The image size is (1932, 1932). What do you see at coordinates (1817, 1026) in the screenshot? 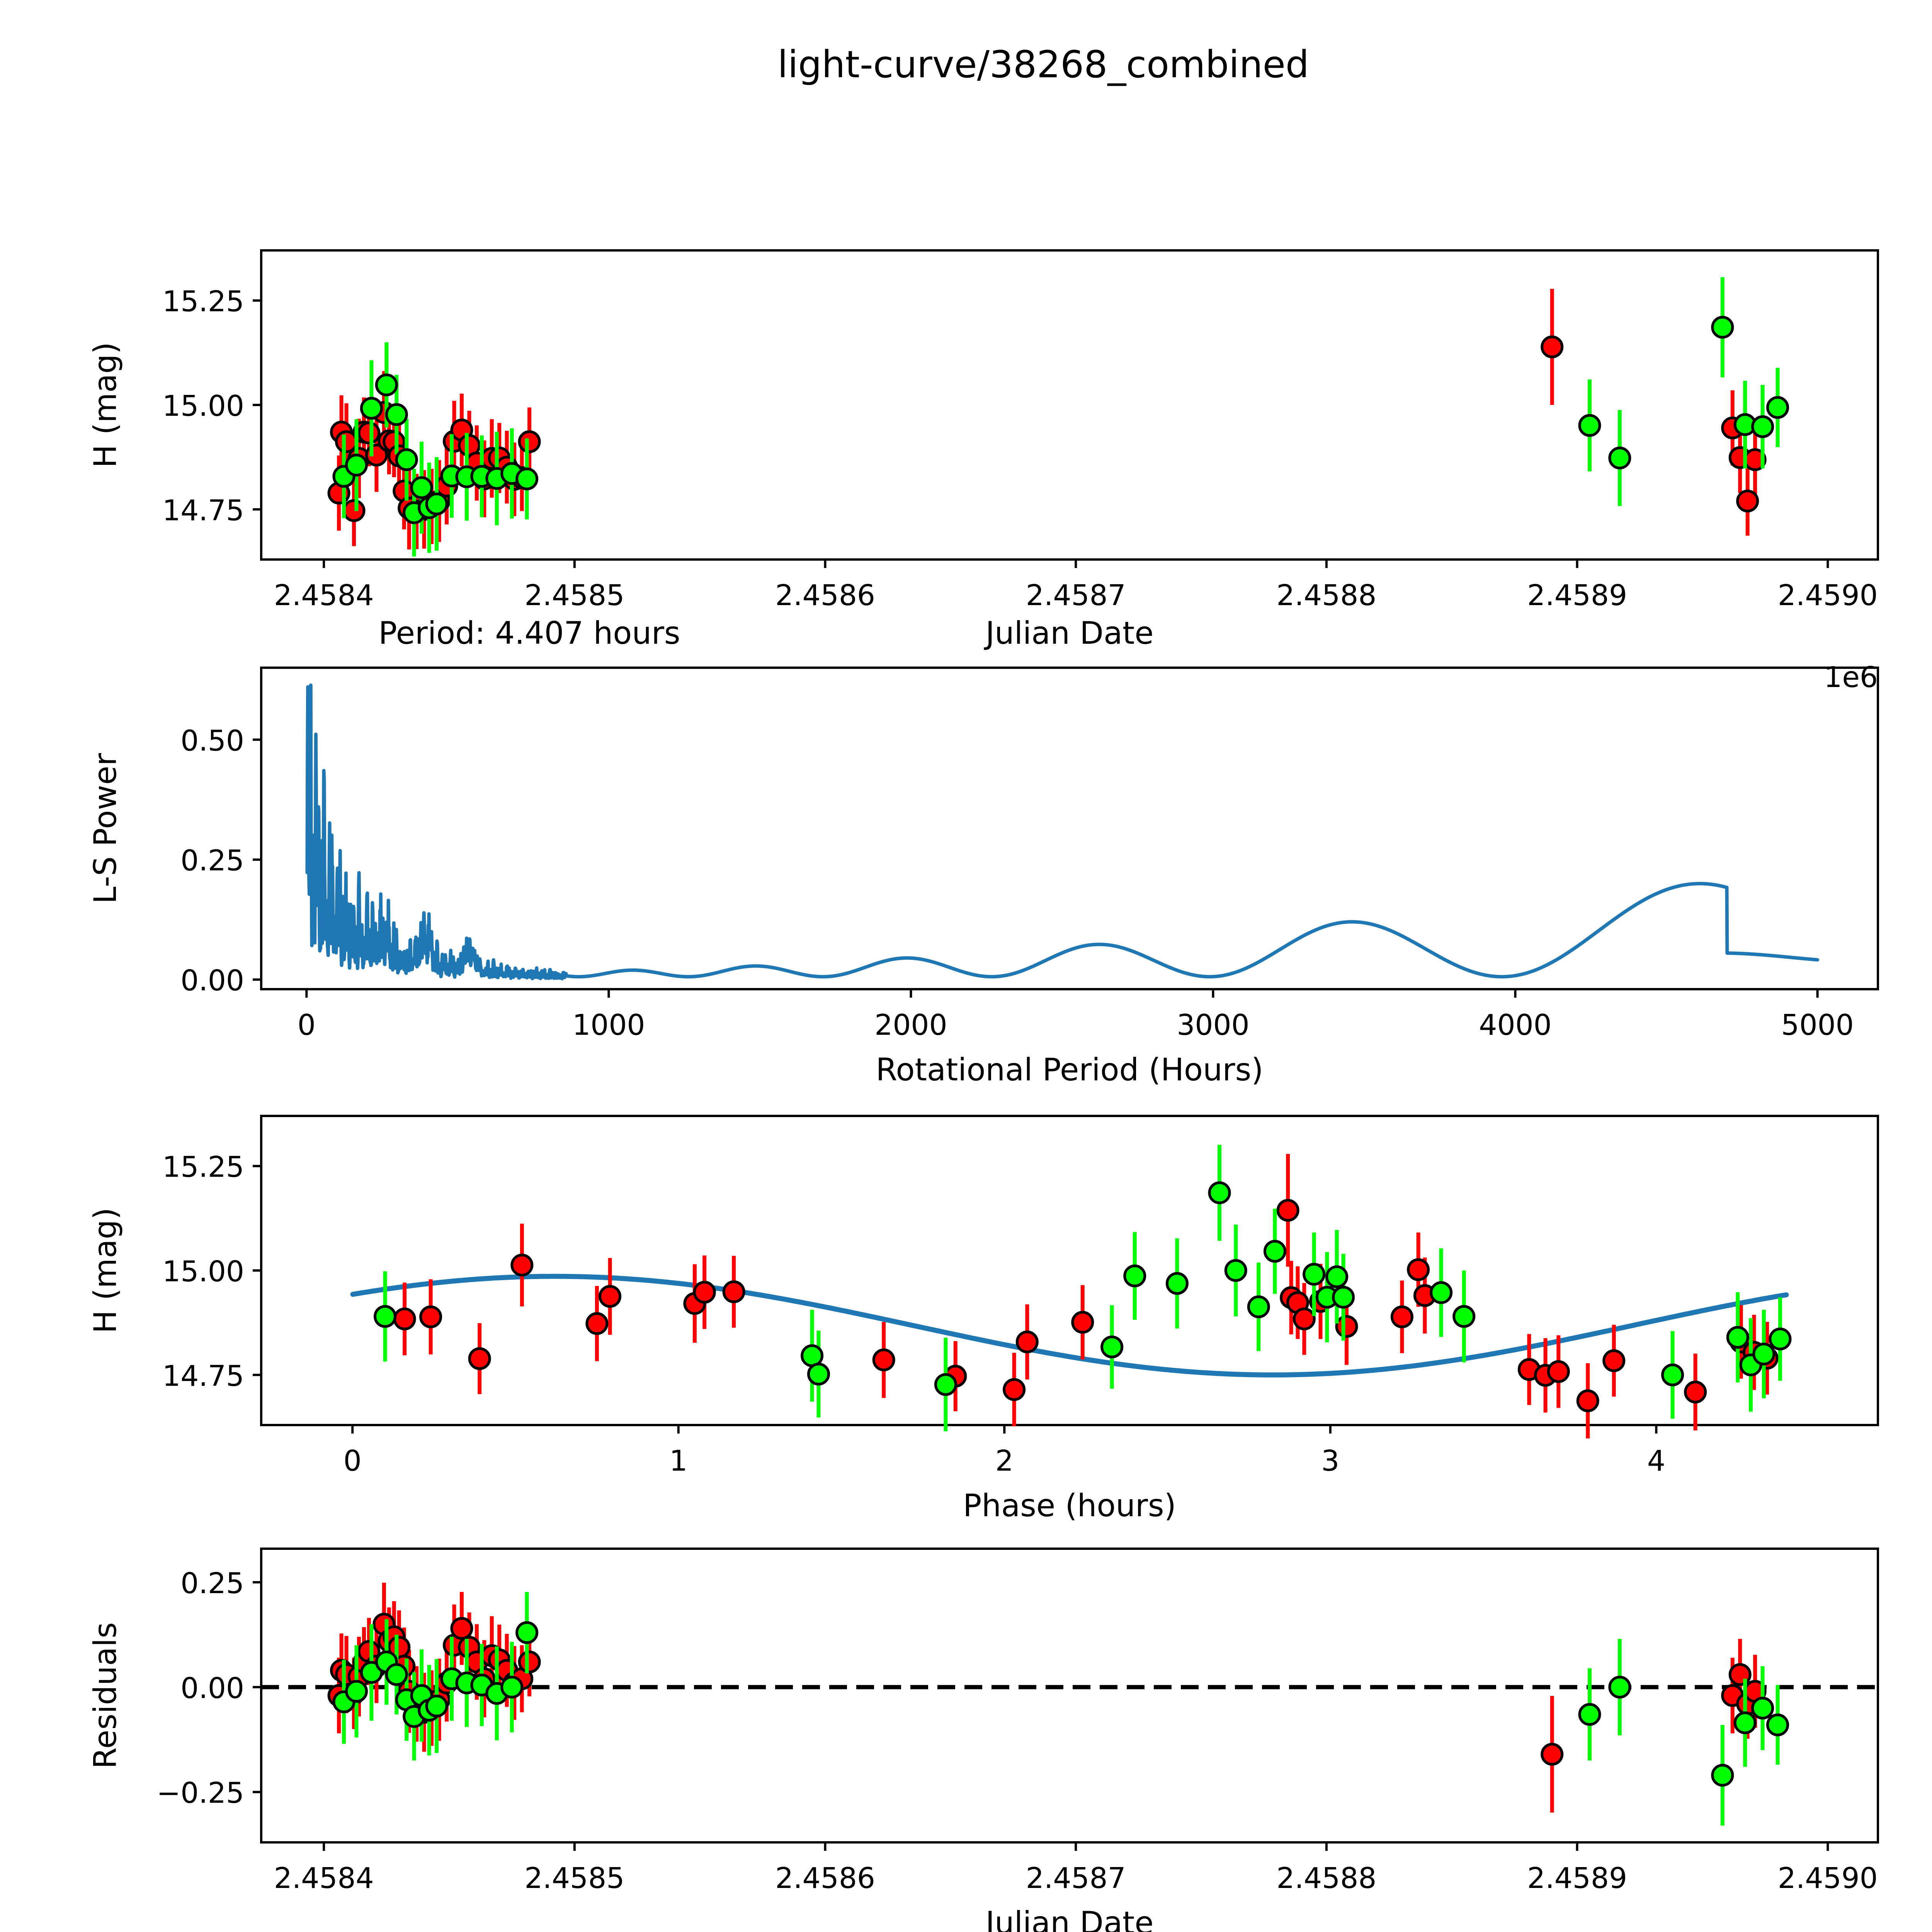
I see `panel2-xticklabel: 5000` at bounding box center [1817, 1026].